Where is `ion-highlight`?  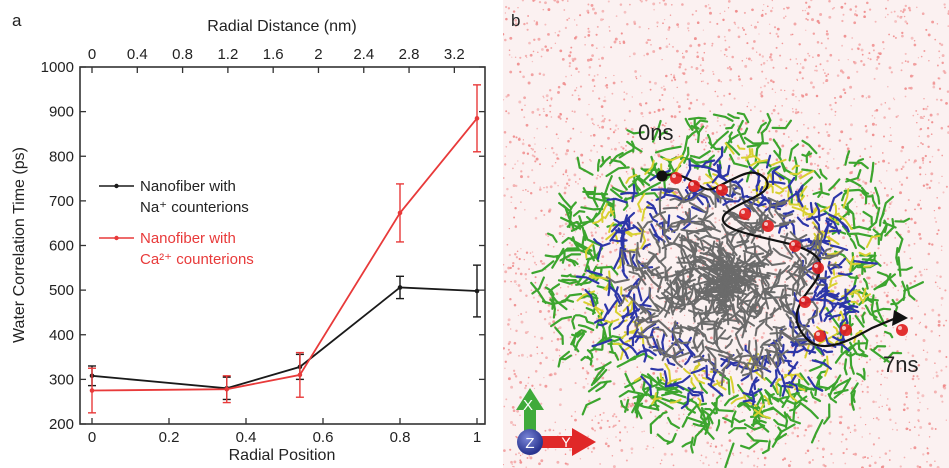
ion-highlight is located at coordinates (793, 244).